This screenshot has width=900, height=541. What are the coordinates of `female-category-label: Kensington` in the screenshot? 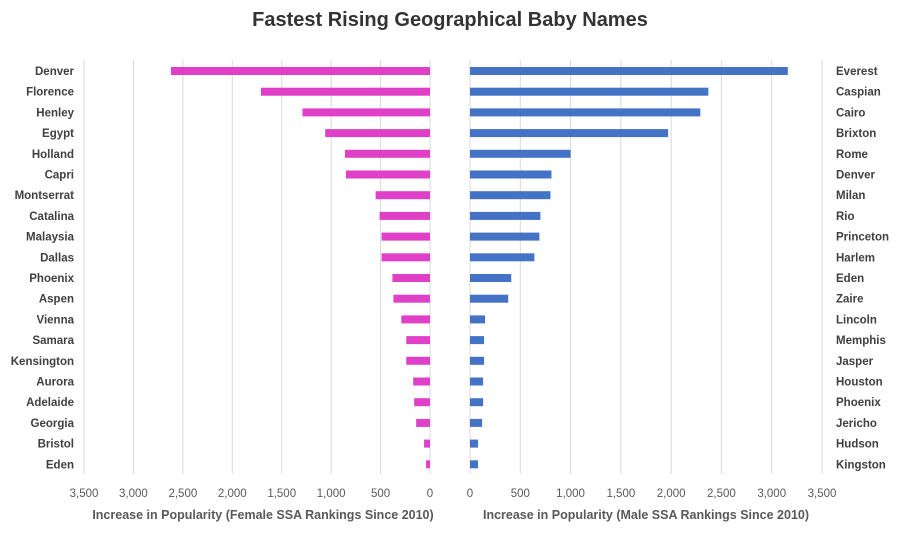 It's located at (42, 362).